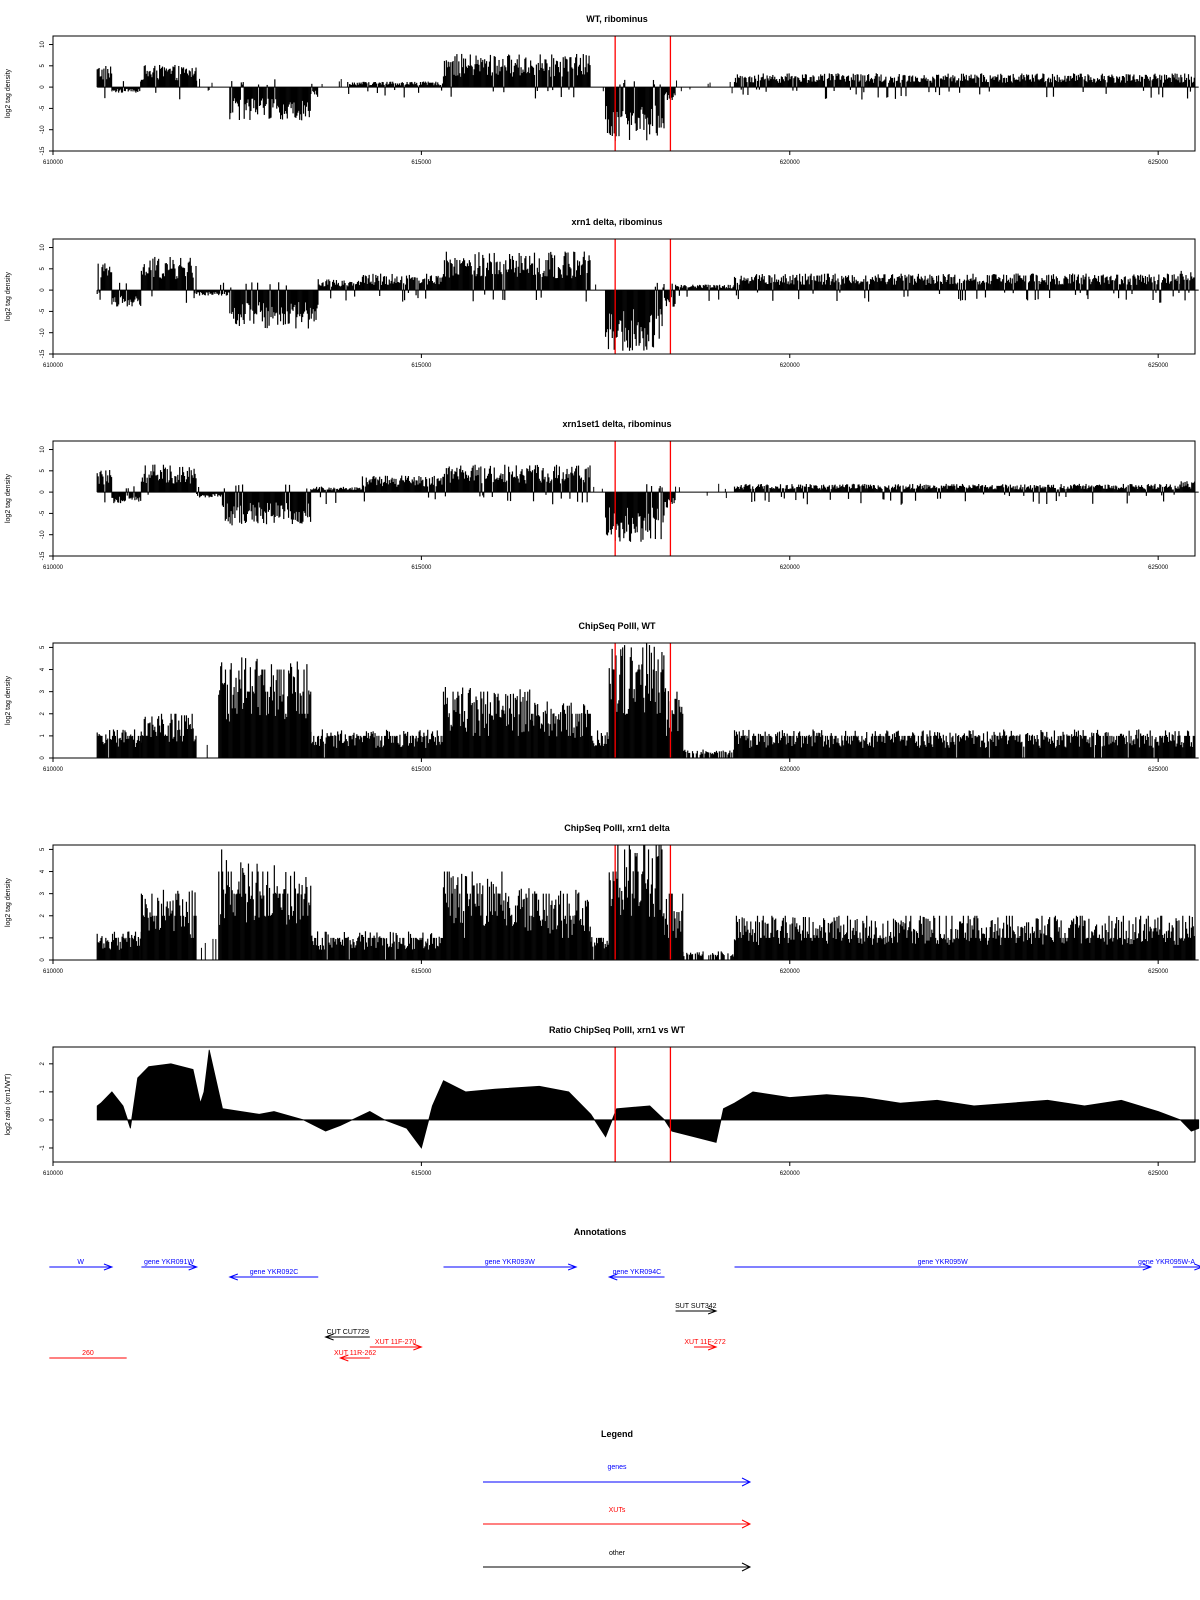 This screenshot has width=1200, height=1600. I want to click on panel-title: xrn1set1 delta, ribominus, so click(616, 424).